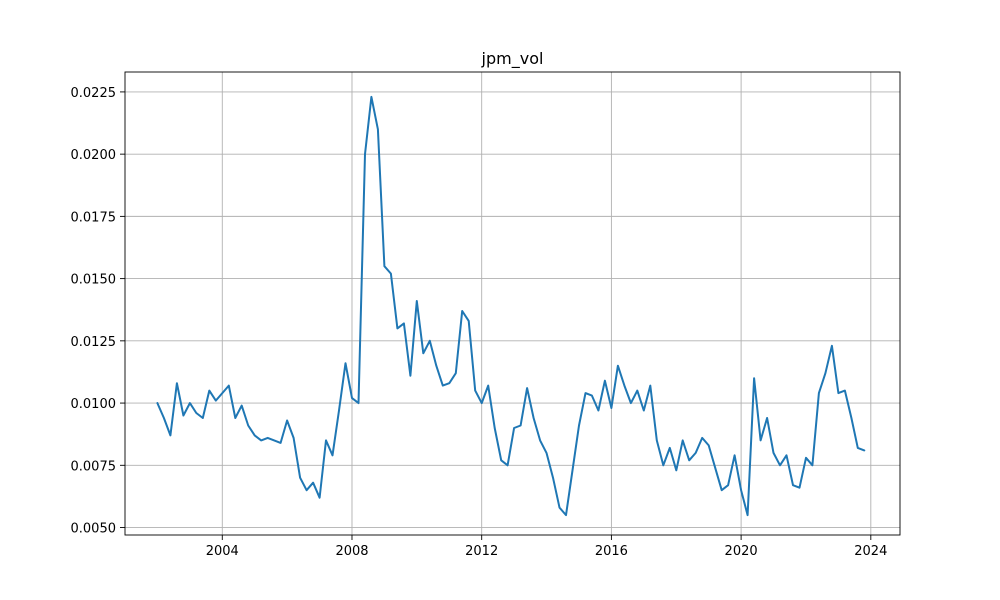 The width and height of the screenshot is (1000, 600). Describe the element at coordinates (546, 547) in the screenshot. I see `x-axis: 2004 2008 2012 2016 2020 2024` at that location.